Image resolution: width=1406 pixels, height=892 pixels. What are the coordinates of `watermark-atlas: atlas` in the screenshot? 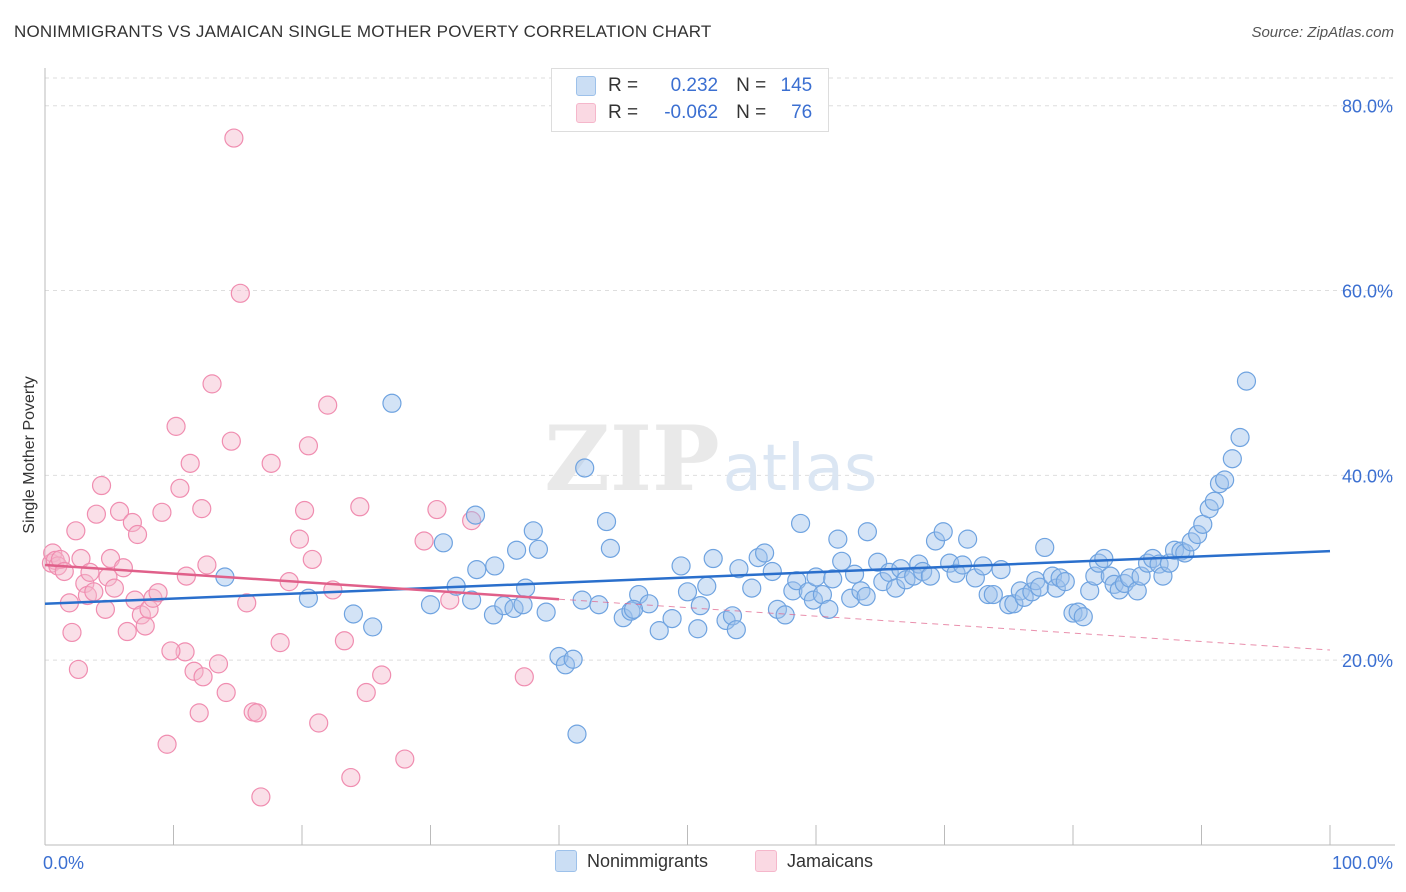 It's located at (800, 469).